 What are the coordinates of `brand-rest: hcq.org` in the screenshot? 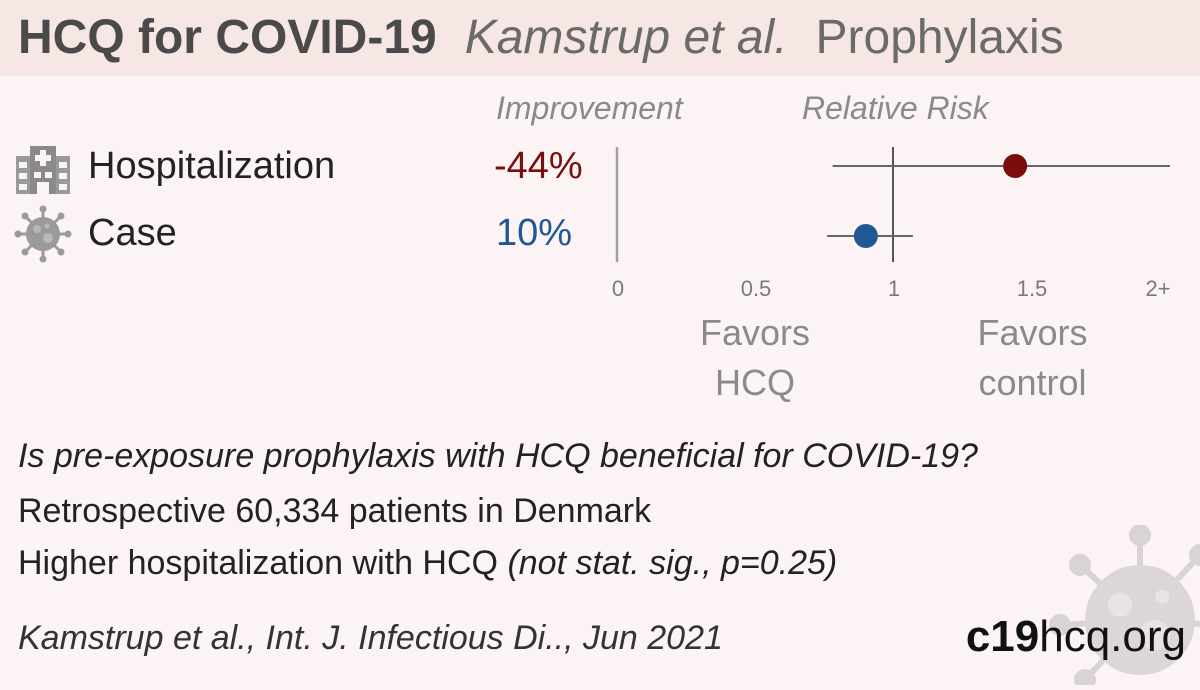 It's located at (1112, 636).